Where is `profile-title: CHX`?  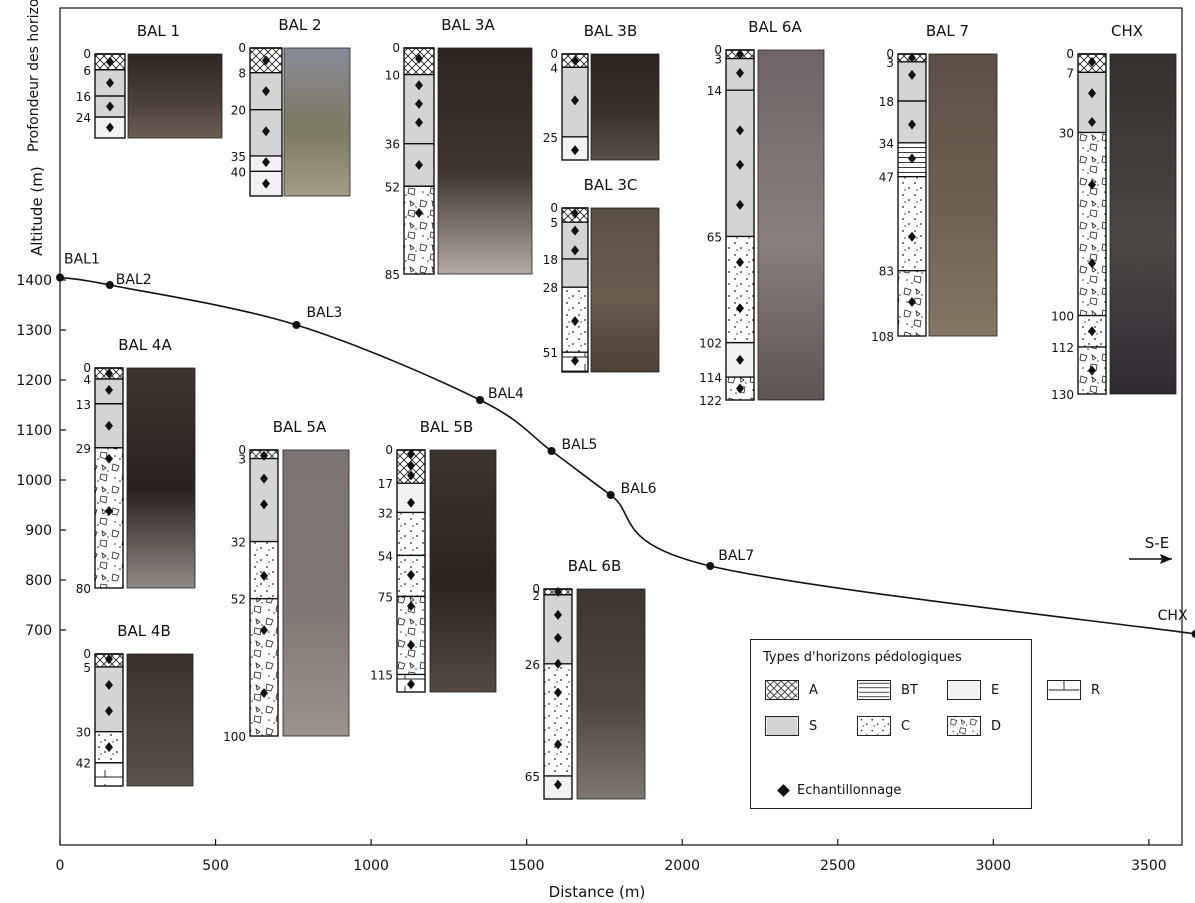
profile-title: CHX is located at coordinates (1127, 31).